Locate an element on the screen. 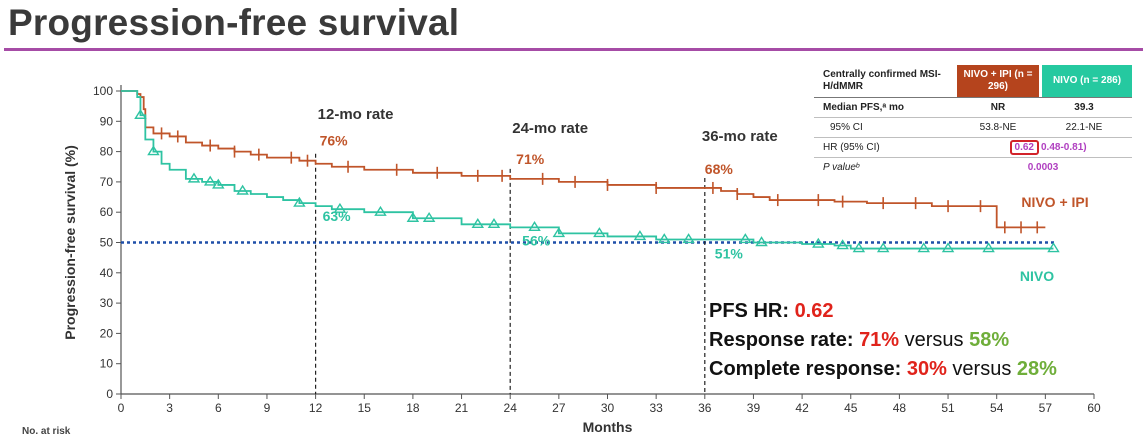 This screenshot has height=437, width=1143. landmark-value-label: 76% is located at coordinates (334, 141).